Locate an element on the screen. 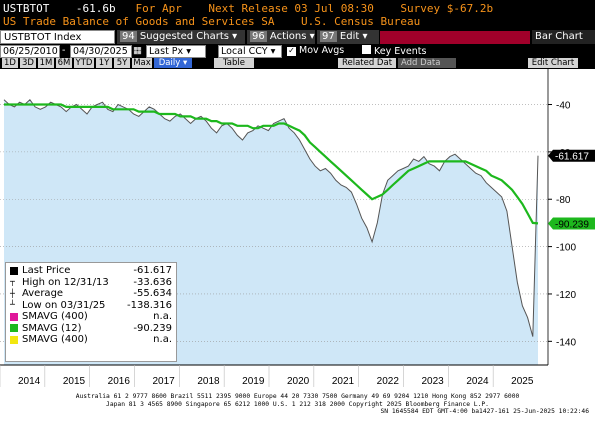  right-axis-bg is located at coordinates (571, 233).